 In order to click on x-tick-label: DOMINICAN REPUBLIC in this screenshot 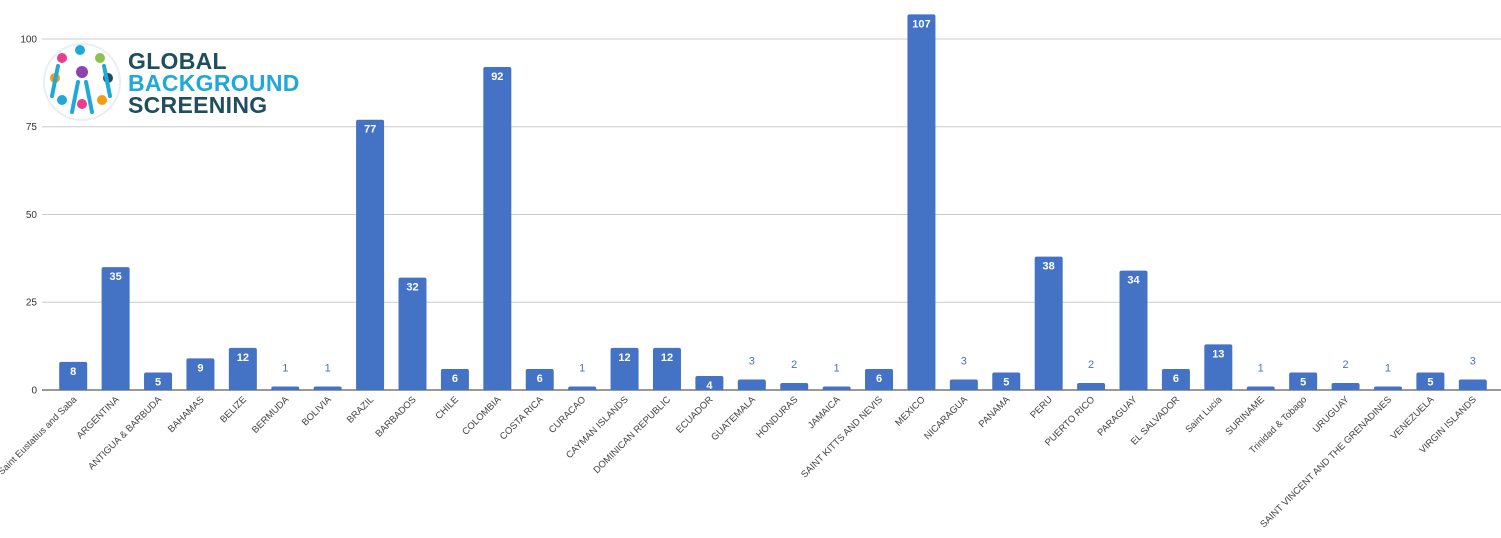, I will do `click(632, 435)`.